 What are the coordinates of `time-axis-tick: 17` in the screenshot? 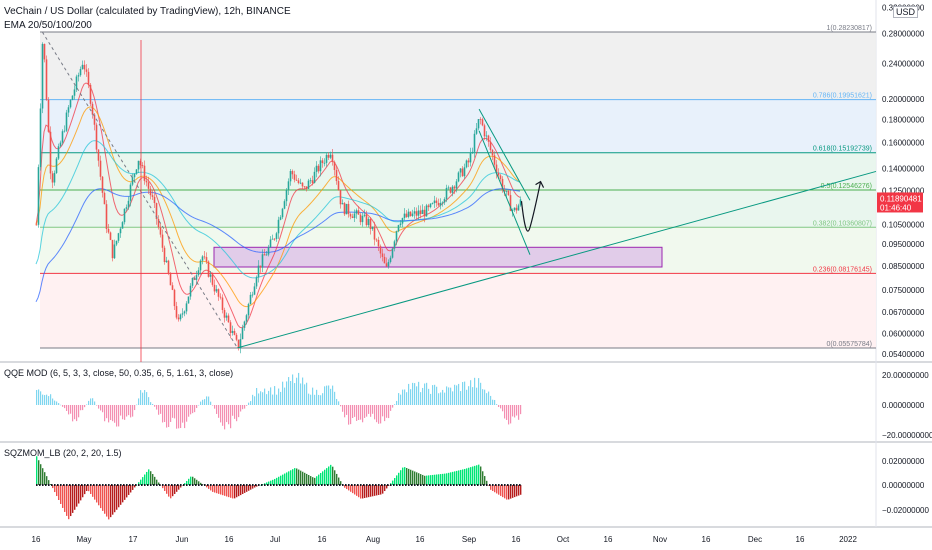 It's located at (133, 539).